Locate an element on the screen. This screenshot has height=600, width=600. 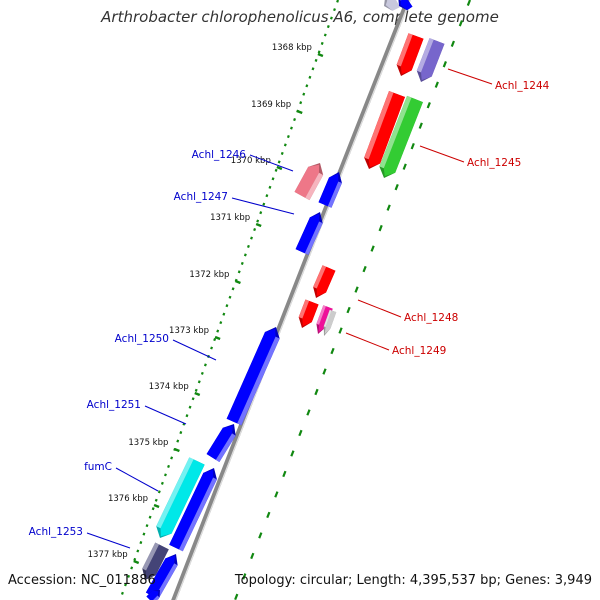
gene-achl-1251-face is located at coordinates (219, 442).